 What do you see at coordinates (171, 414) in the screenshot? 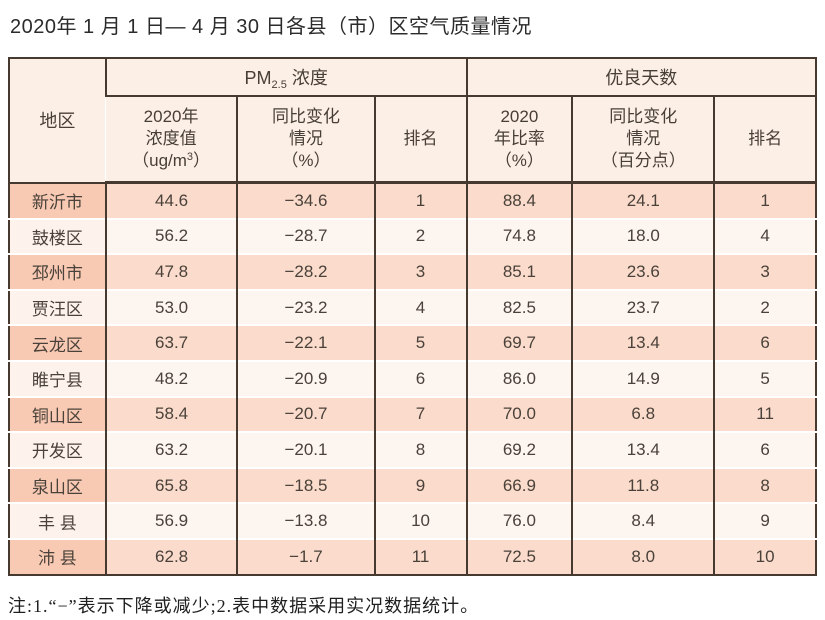
I see `cell-pm-value: 58.4` at bounding box center [171, 414].